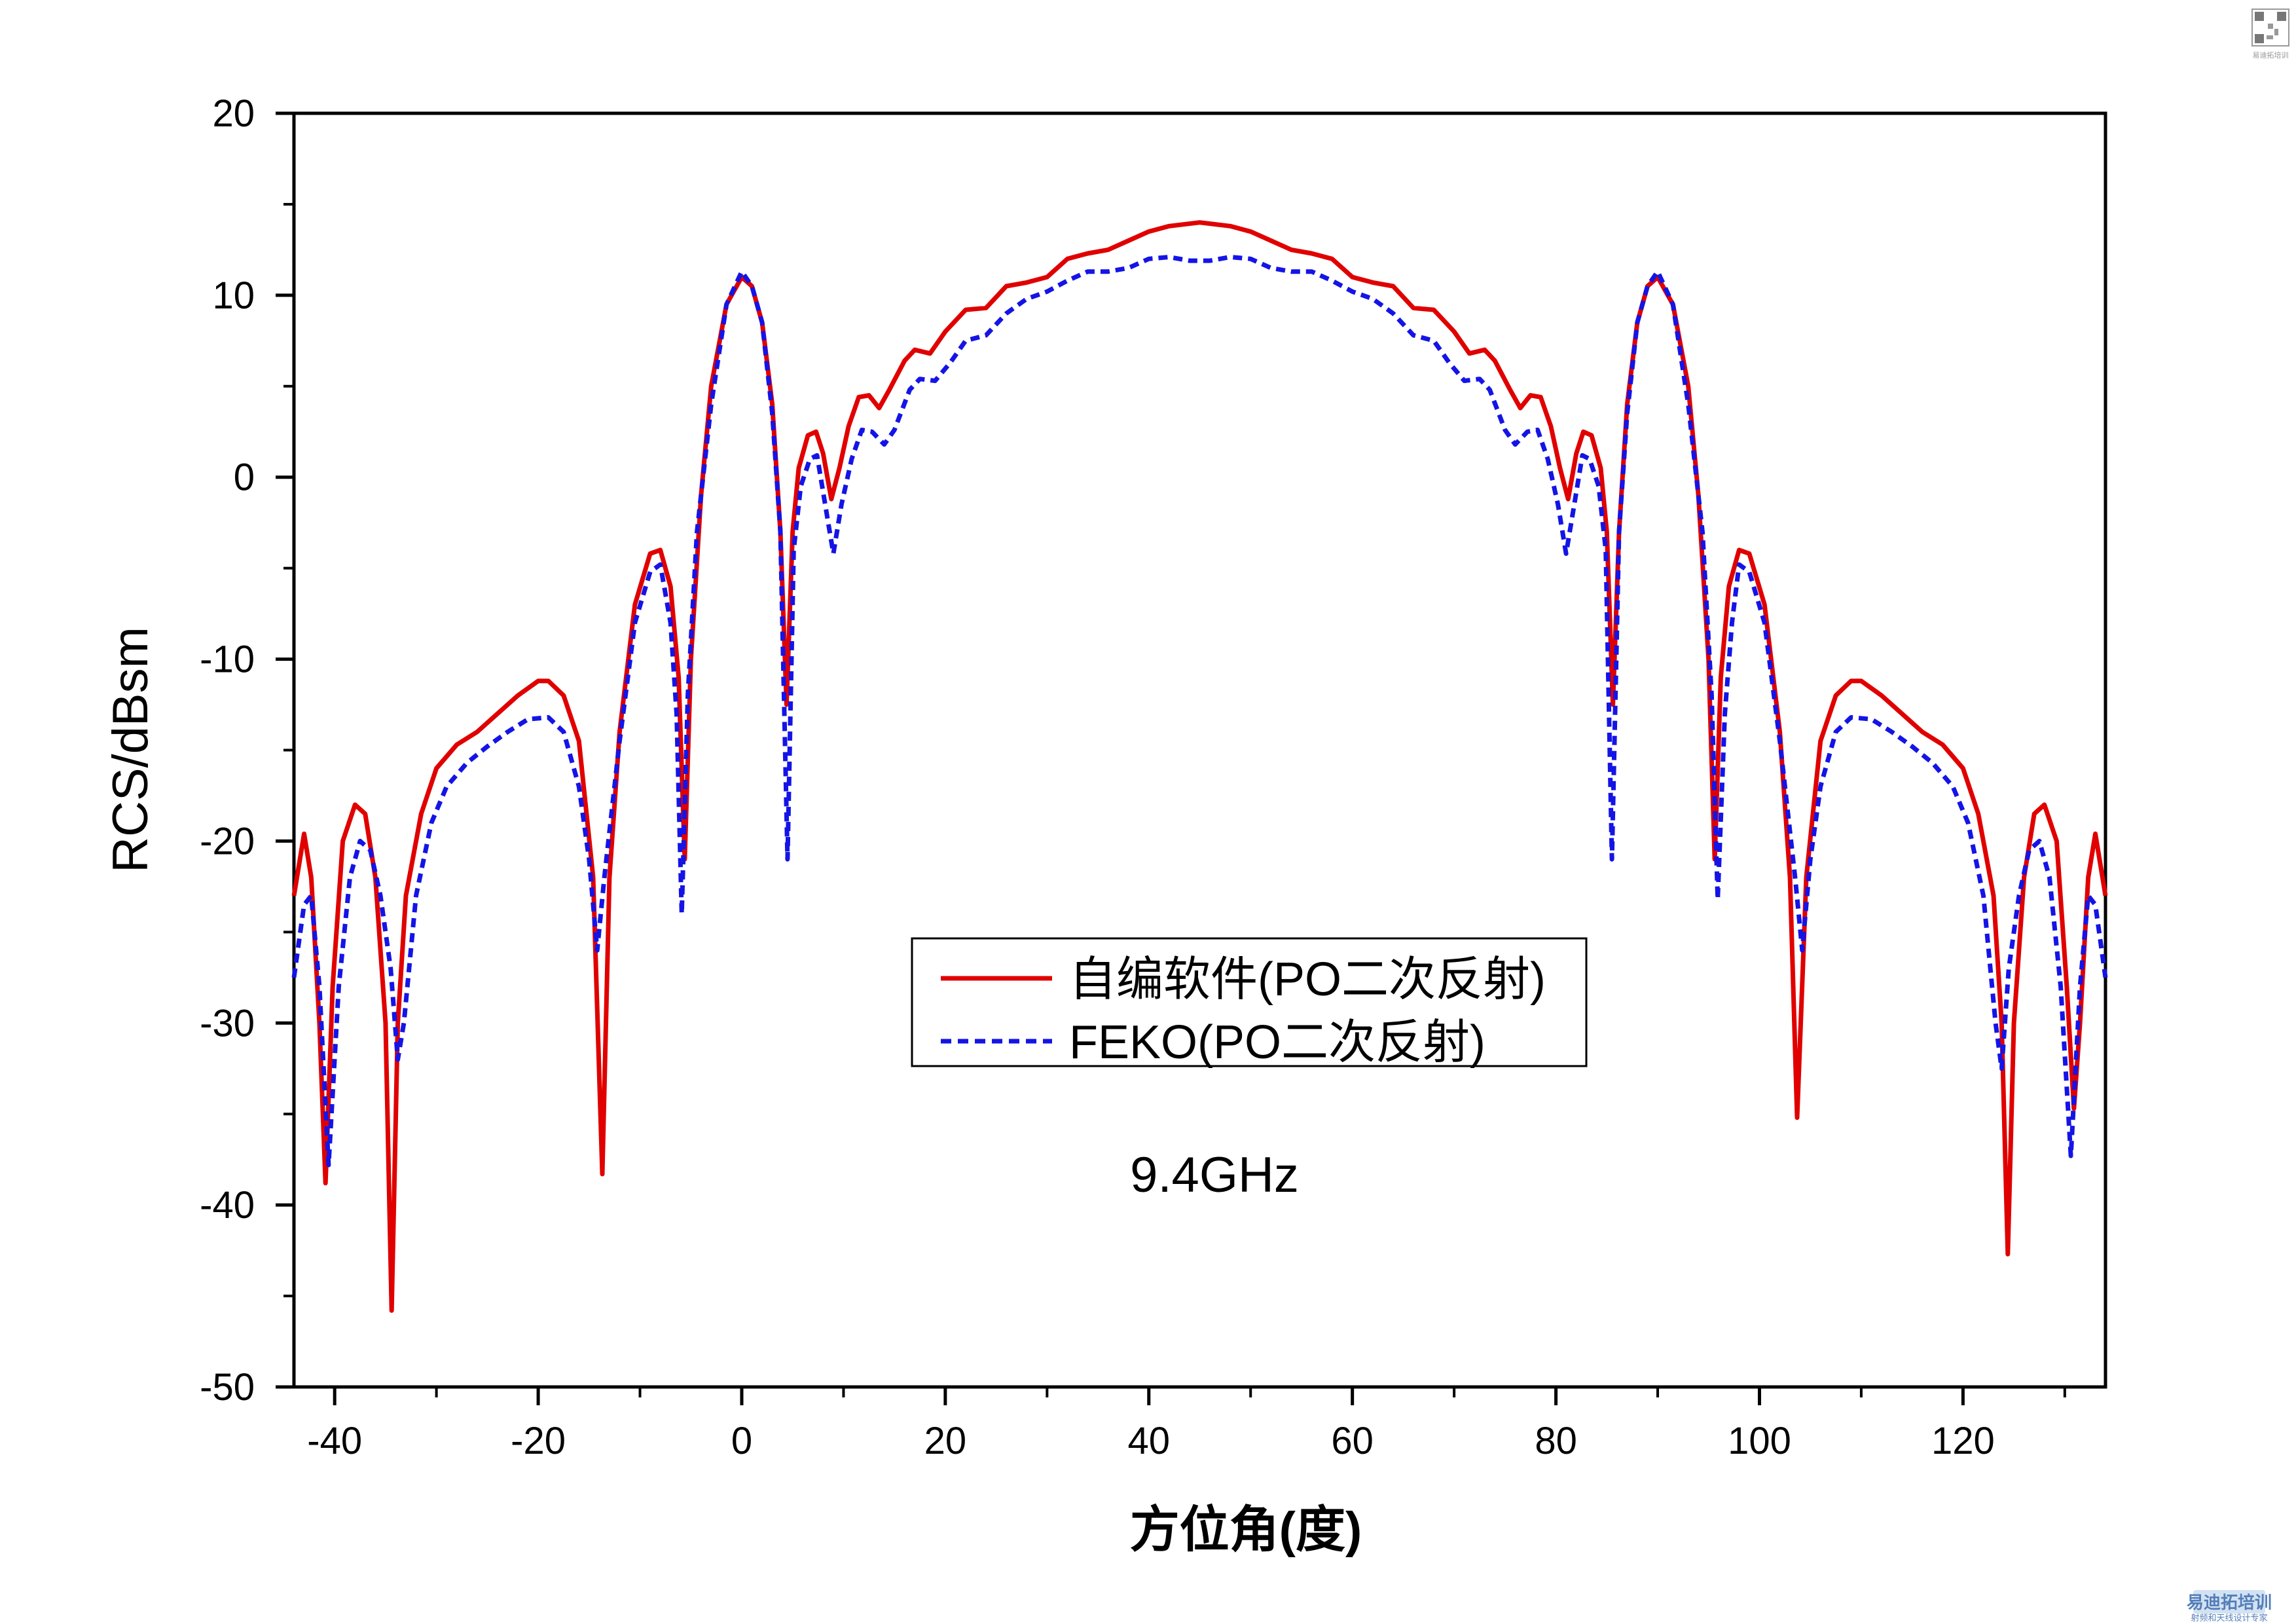  Describe the element at coordinates (227, 1023) in the screenshot. I see `y-tick-label: -30` at that location.